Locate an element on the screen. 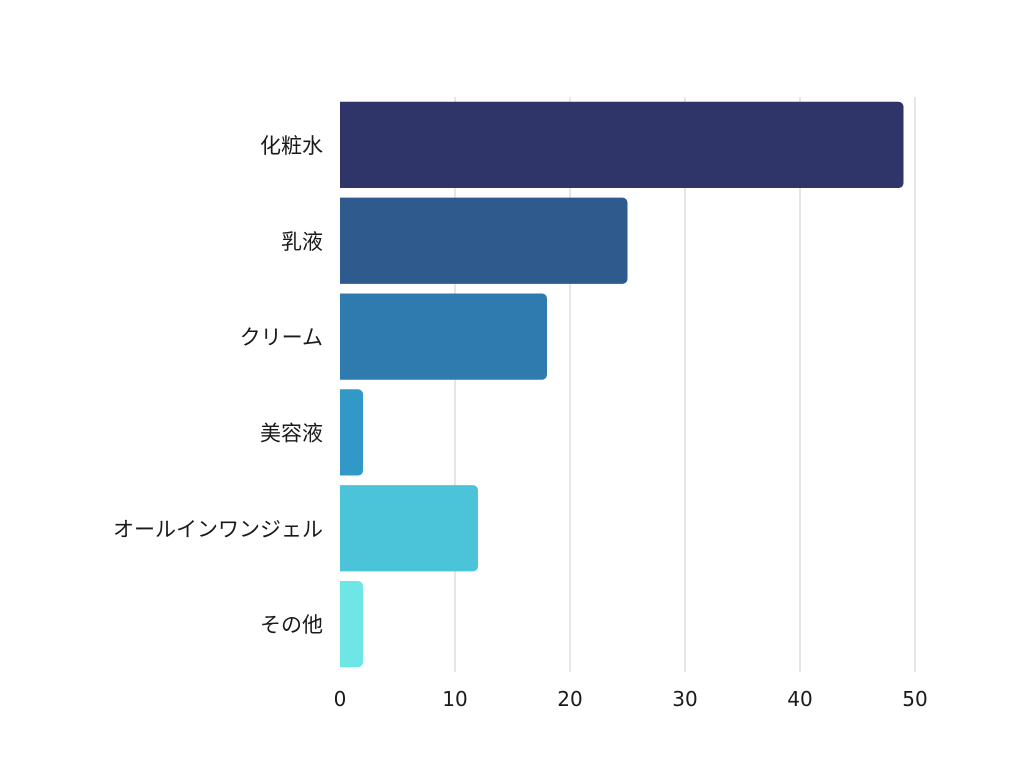 Image resolution: width=1024 pixels, height=772 pixels. x-tick-label: 20 is located at coordinates (569, 699).